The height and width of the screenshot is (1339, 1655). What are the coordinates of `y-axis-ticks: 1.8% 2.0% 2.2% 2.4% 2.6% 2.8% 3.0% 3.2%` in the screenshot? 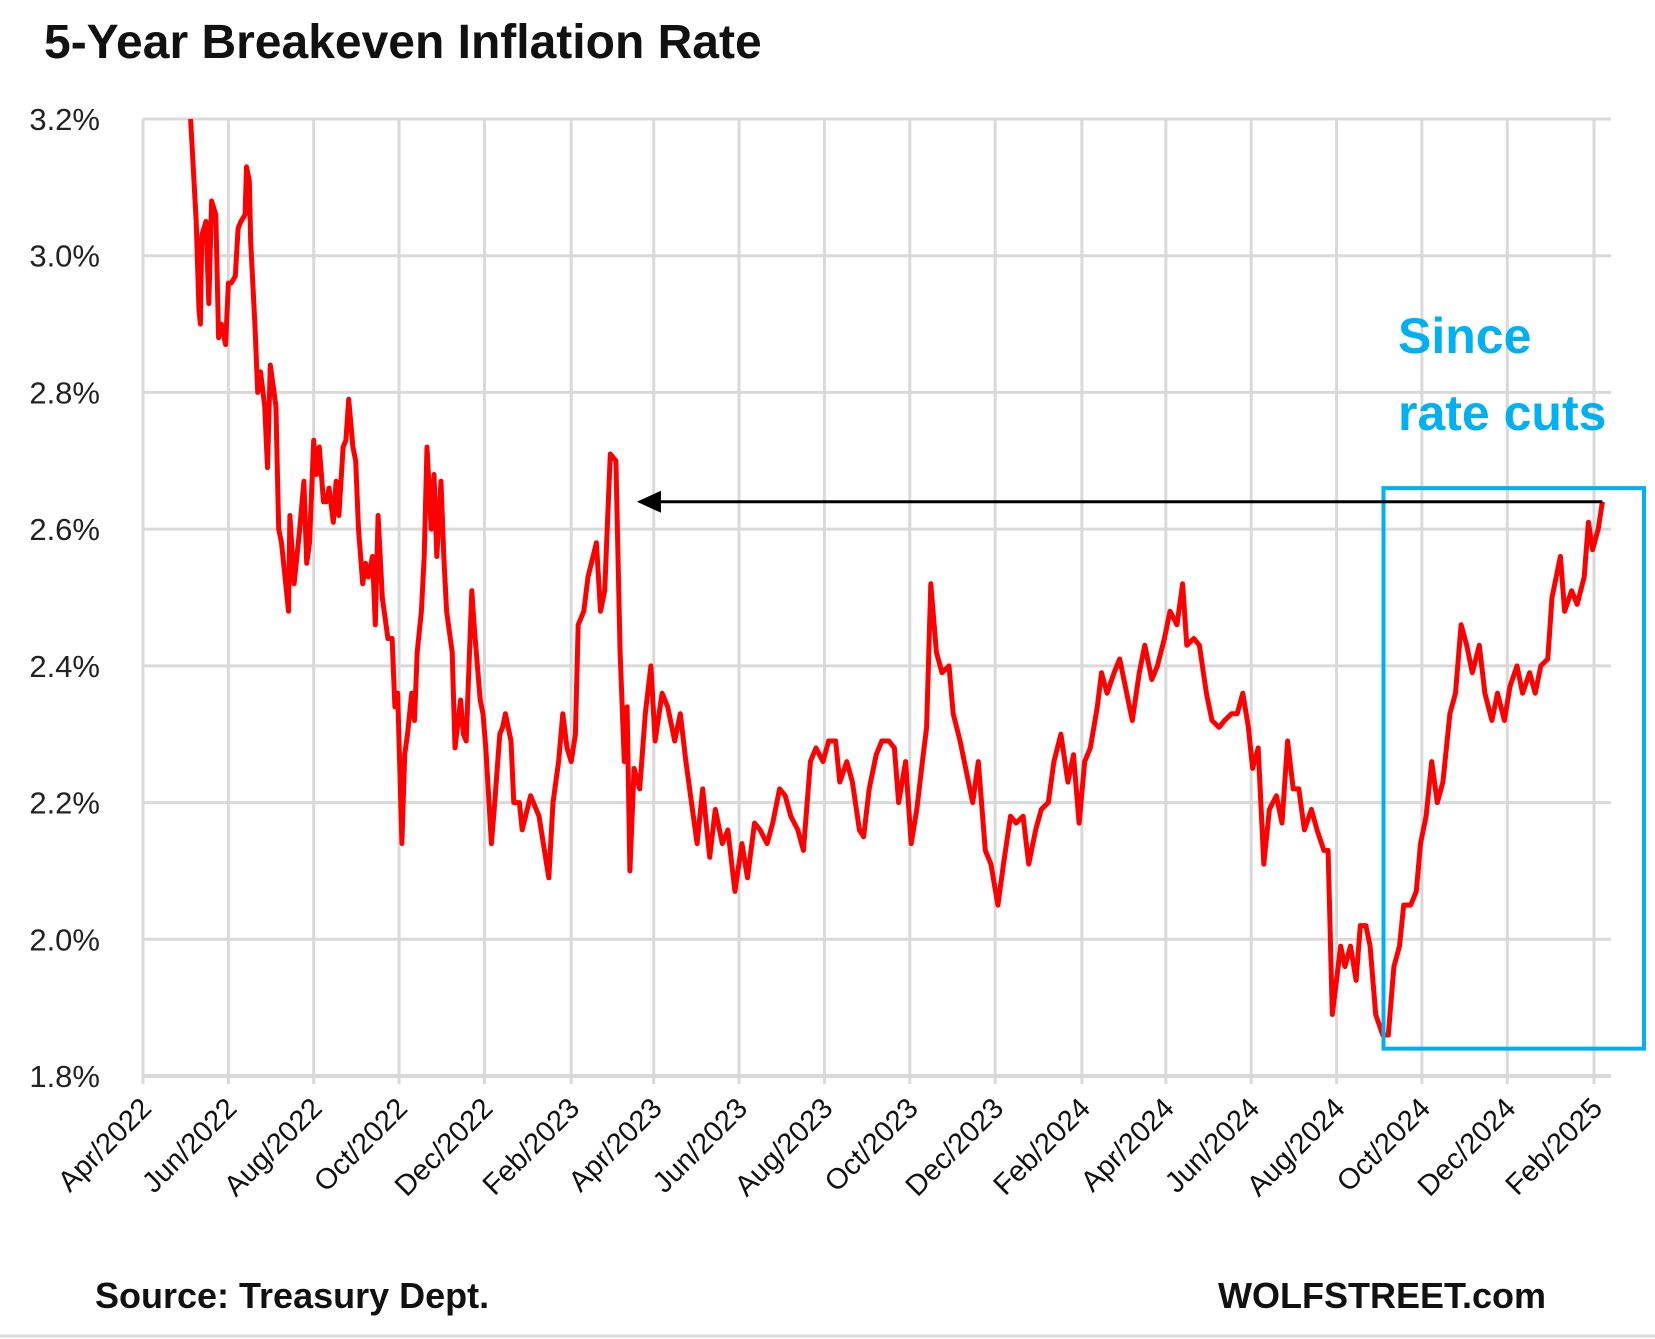 It's located at (64, 598).